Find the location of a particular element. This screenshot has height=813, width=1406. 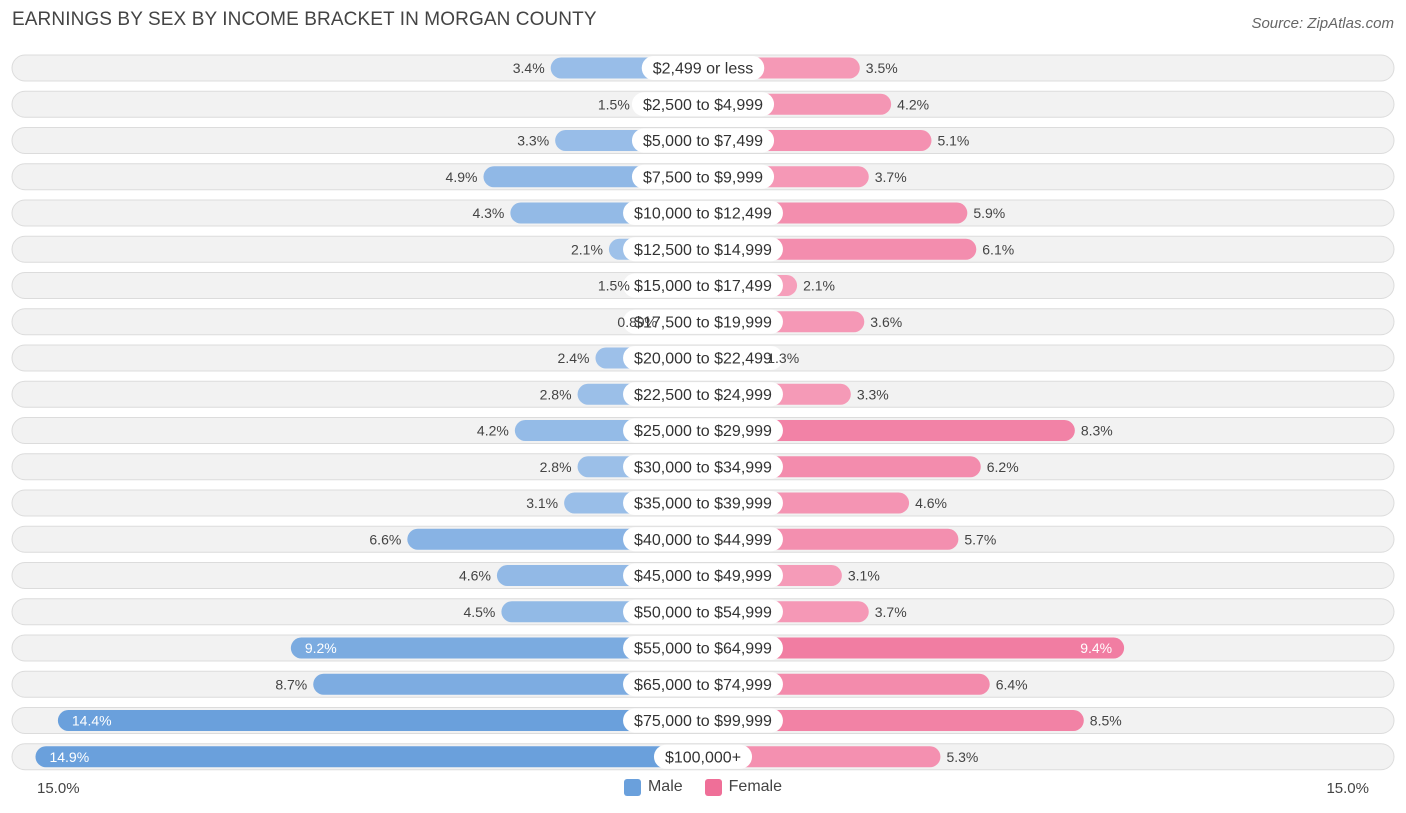

category-label: $30,000 to $34,999 is located at coordinates (703, 467).